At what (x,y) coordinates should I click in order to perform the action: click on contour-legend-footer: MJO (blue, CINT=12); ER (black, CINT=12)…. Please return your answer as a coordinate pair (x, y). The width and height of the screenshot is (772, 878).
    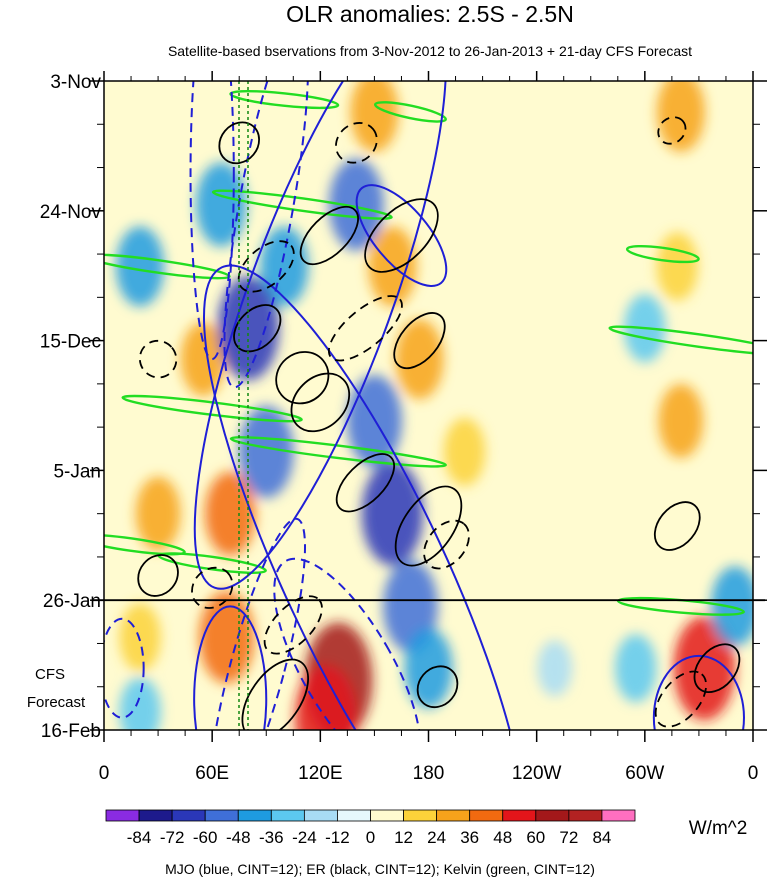
    Looking at the image, I should click on (380, 869).